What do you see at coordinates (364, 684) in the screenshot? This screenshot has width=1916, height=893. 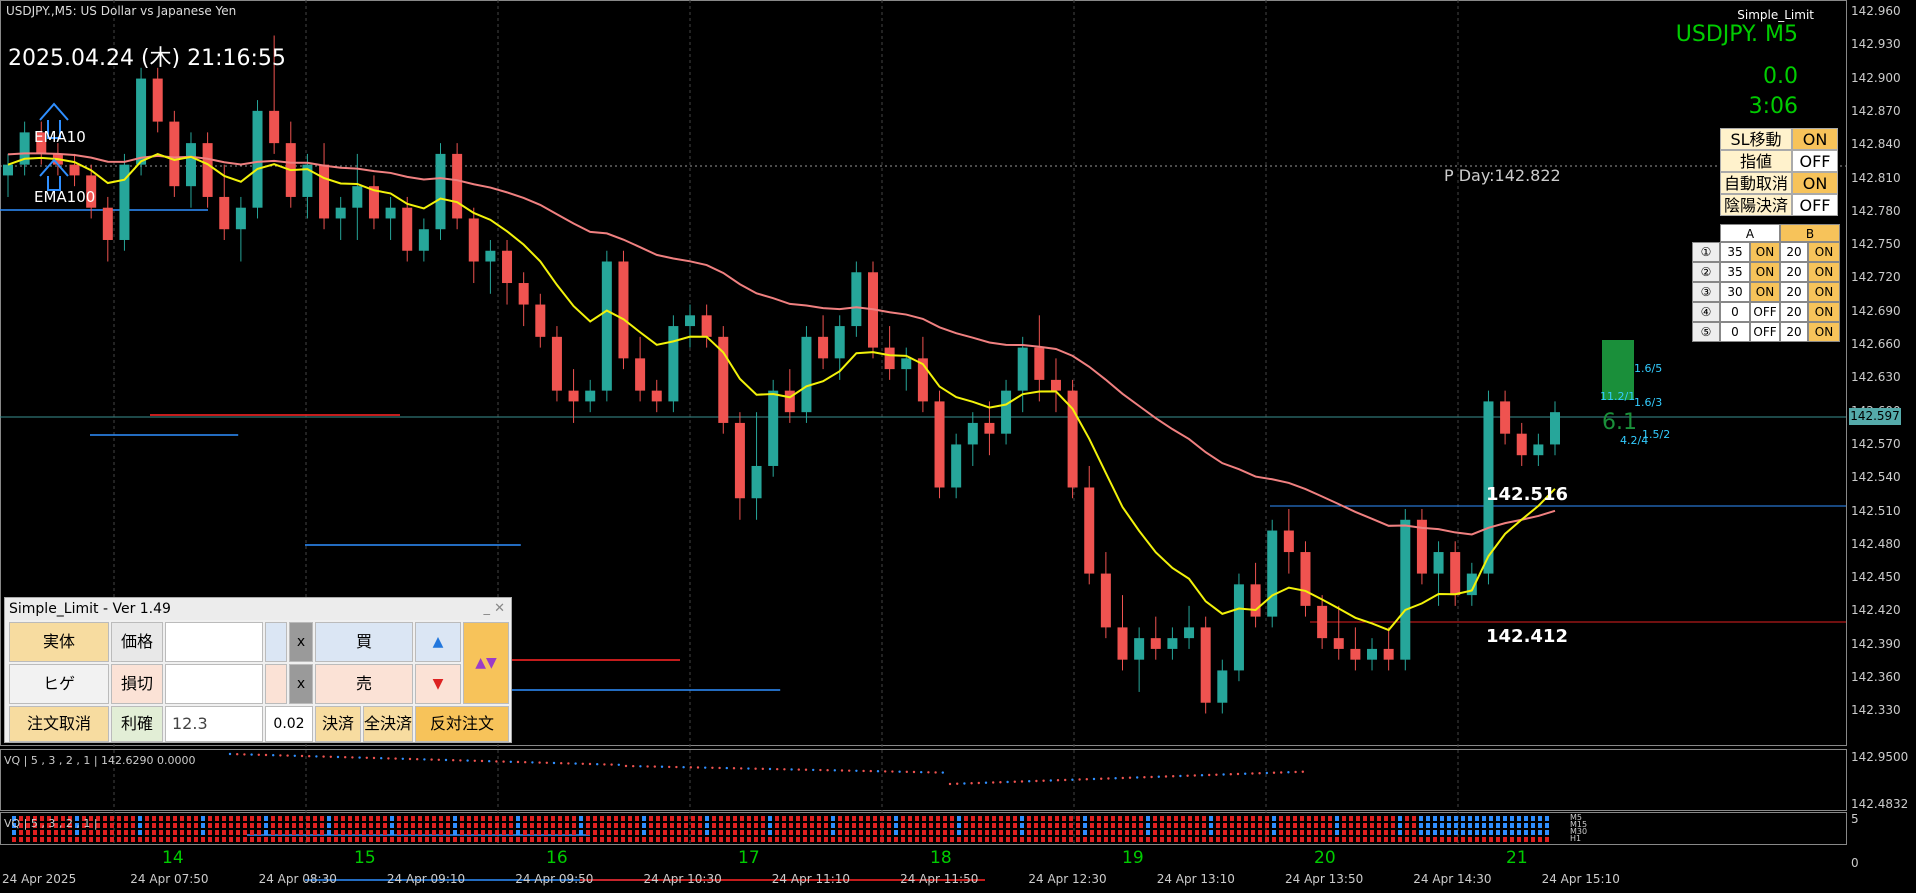 I see `sell-button: 売` at bounding box center [364, 684].